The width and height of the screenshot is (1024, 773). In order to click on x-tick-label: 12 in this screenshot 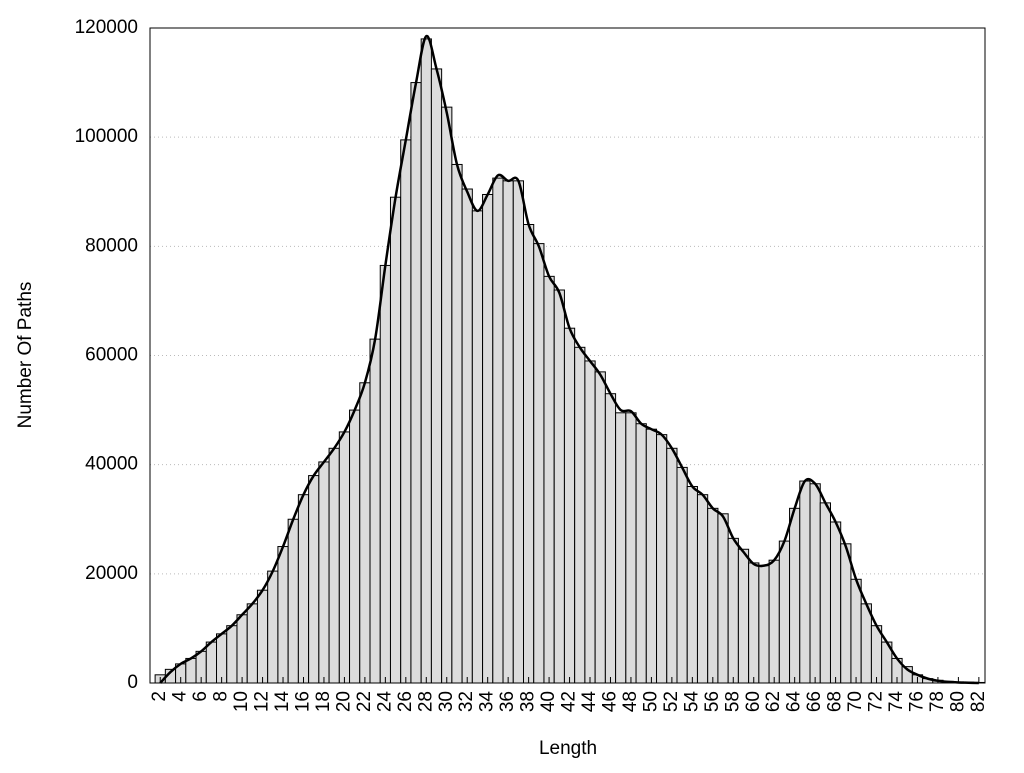, I will do `click(262, 701)`.